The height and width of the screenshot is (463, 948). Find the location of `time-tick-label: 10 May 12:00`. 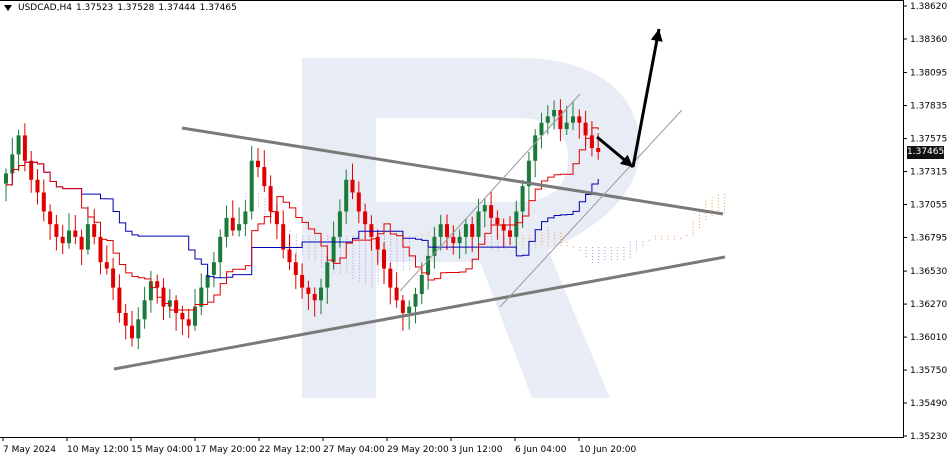

time-tick-label: 10 May 12:00 is located at coordinates (98, 450).